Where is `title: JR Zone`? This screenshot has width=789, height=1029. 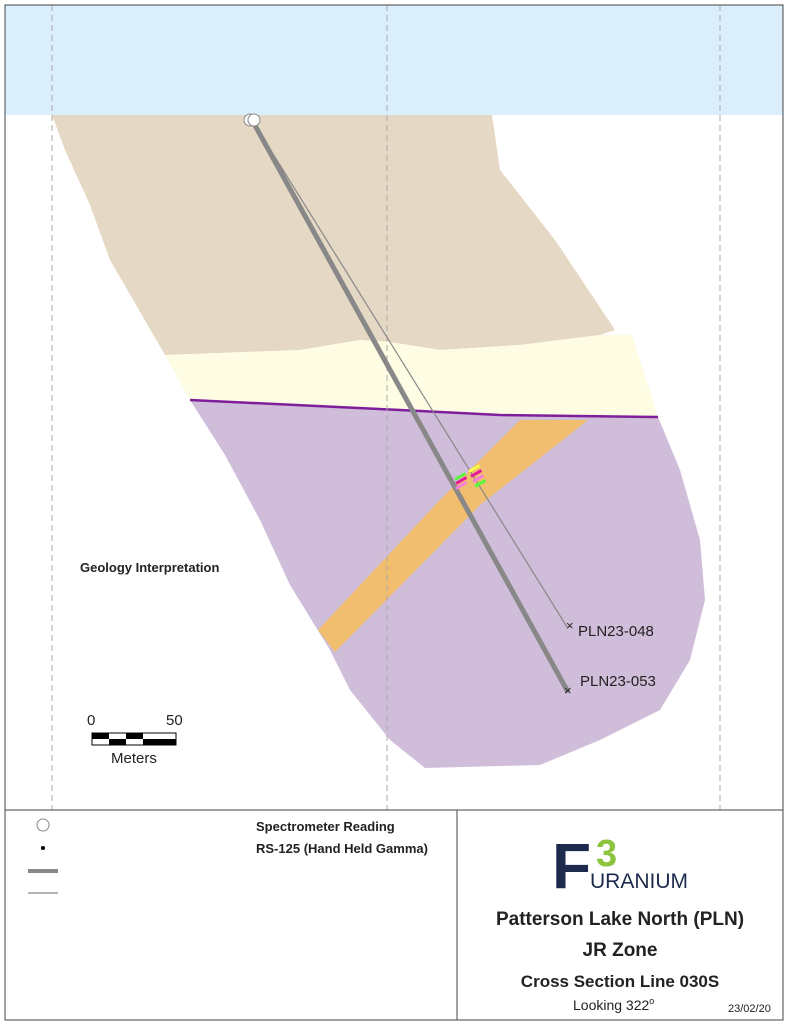
title: JR Zone is located at coordinates (620, 950).